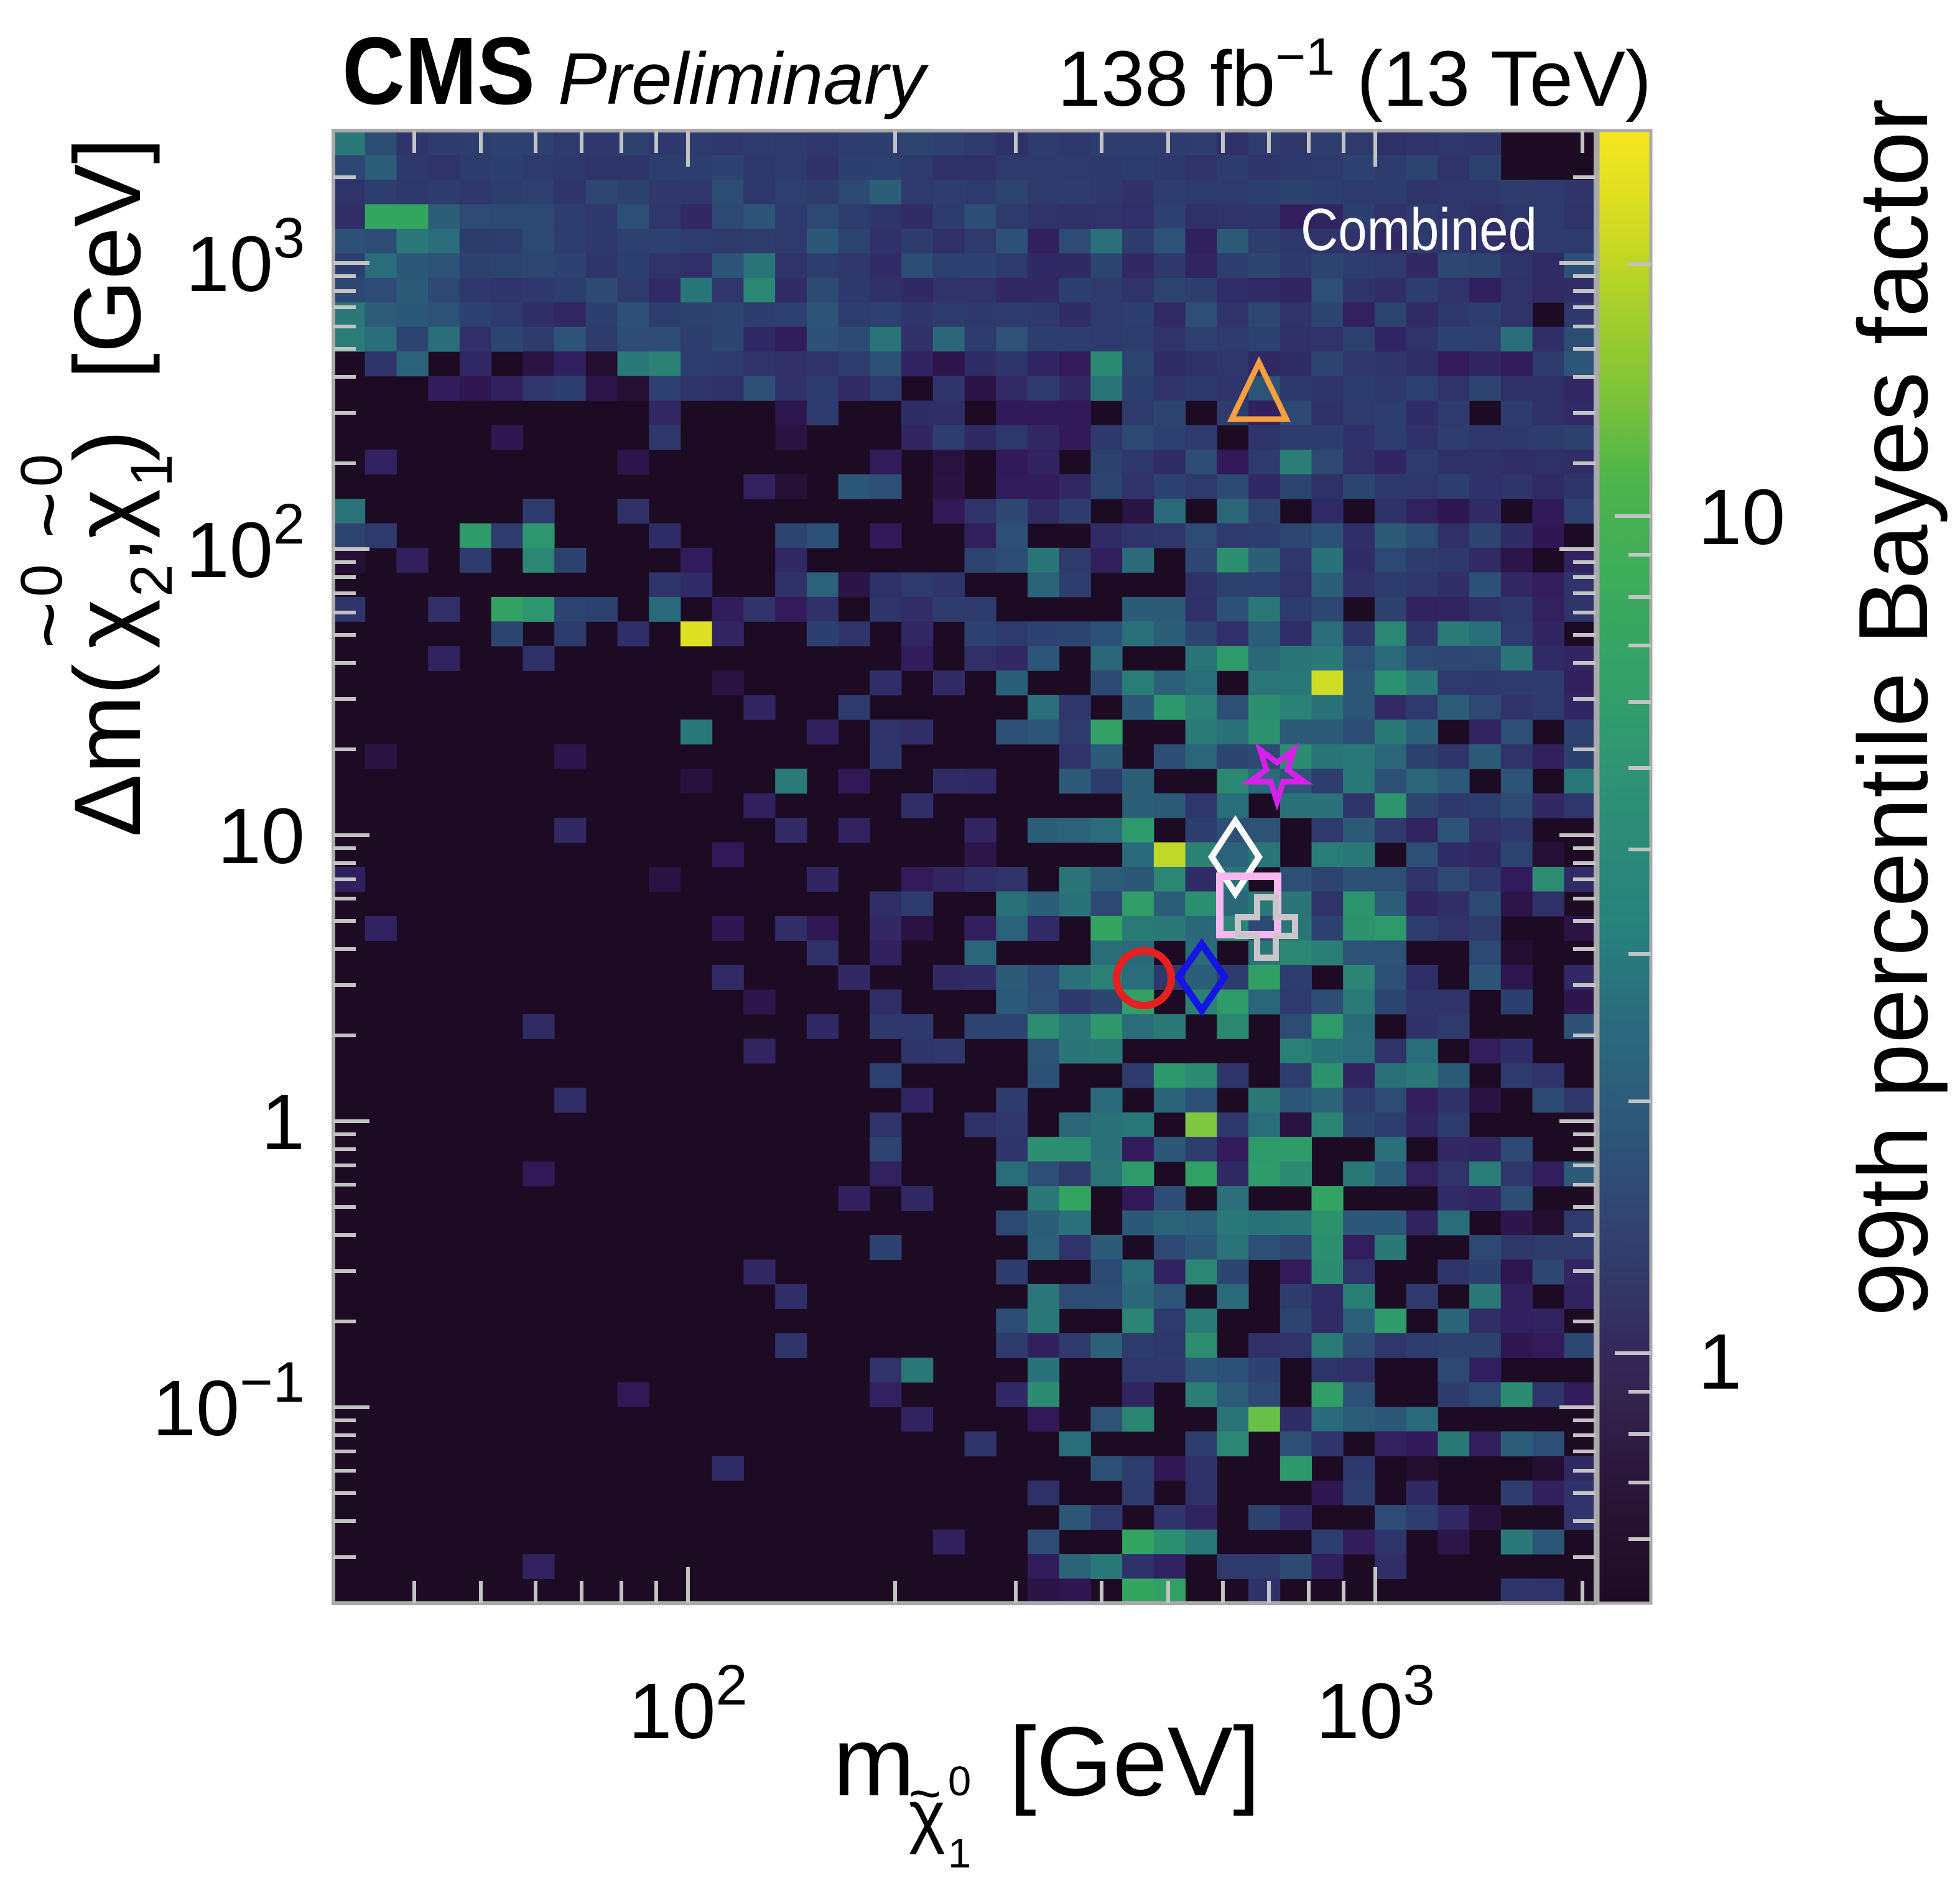  I want to click on svg-text: 10⁻¹, so click(228, 1401).